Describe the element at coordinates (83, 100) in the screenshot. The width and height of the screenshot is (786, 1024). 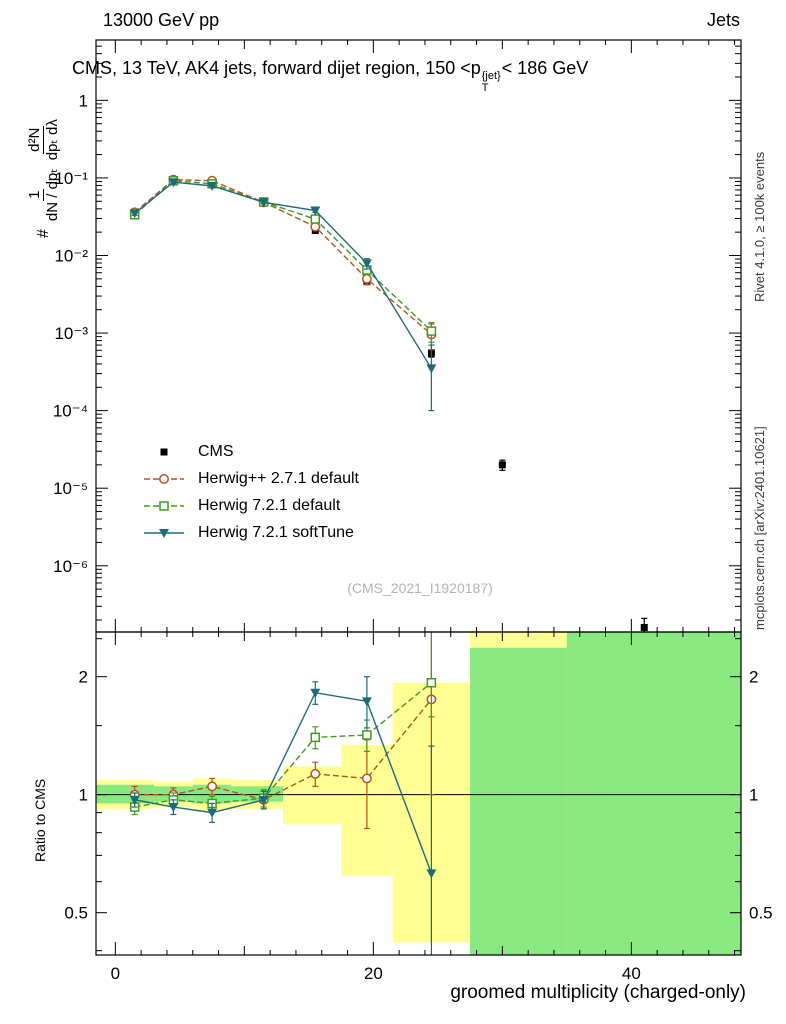
I see `main-ytick-label: 1` at that location.